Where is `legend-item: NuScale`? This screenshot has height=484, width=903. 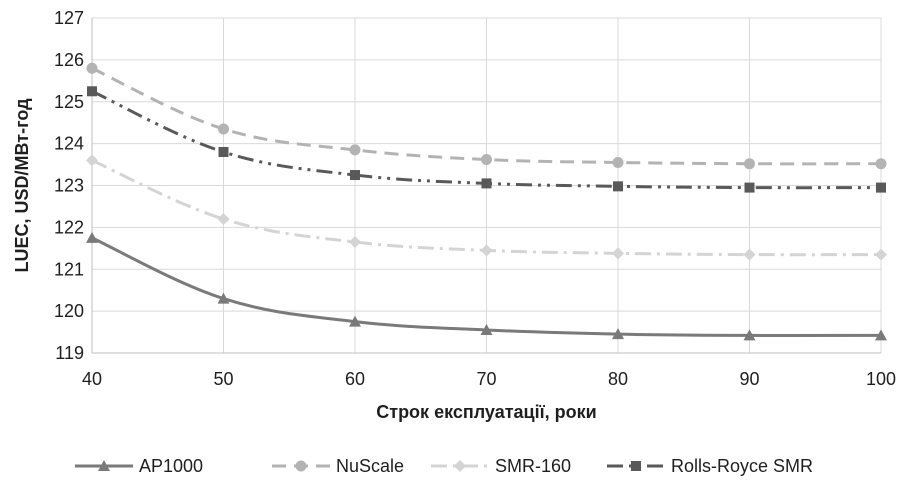 legend-item: NuScale is located at coordinates (338, 466).